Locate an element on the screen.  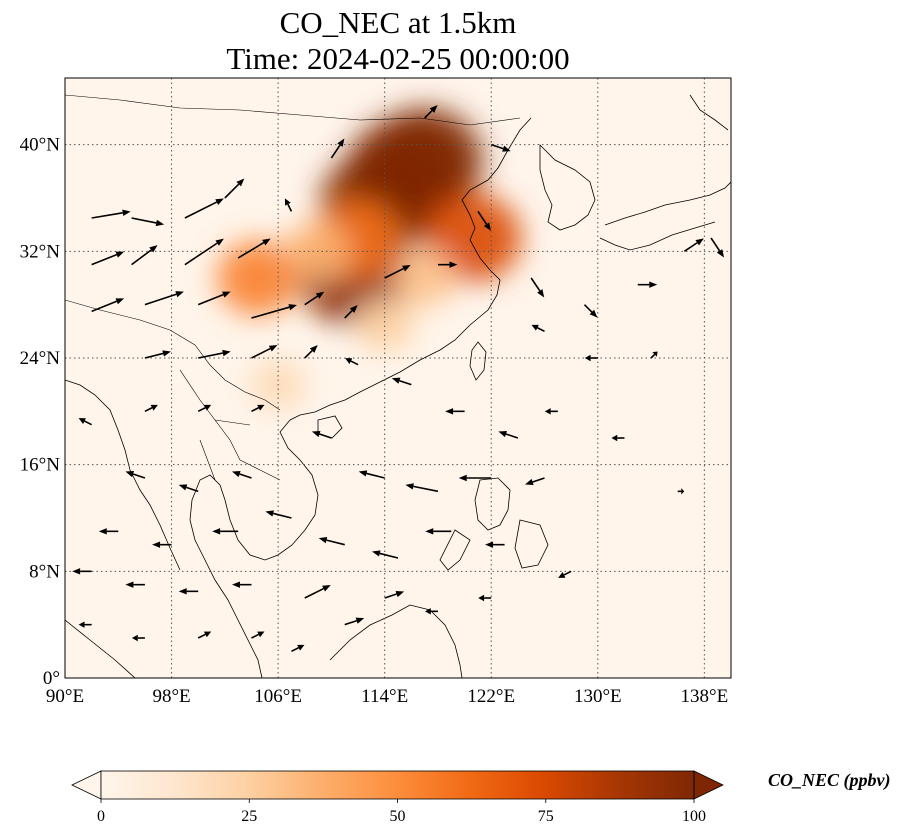
y-tick-label: 16°N is located at coordinates (40, 465).